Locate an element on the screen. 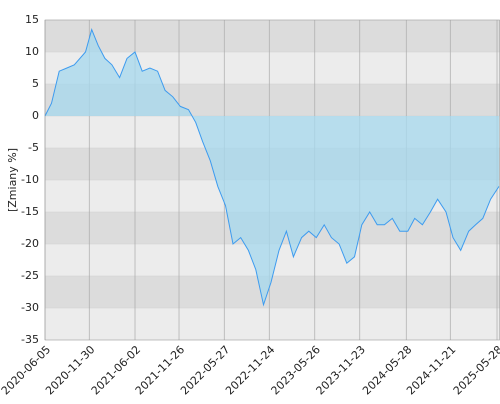 This screenshot has width=500, height=404. y-tick-label: -25 is located at coordinates (30, 275).